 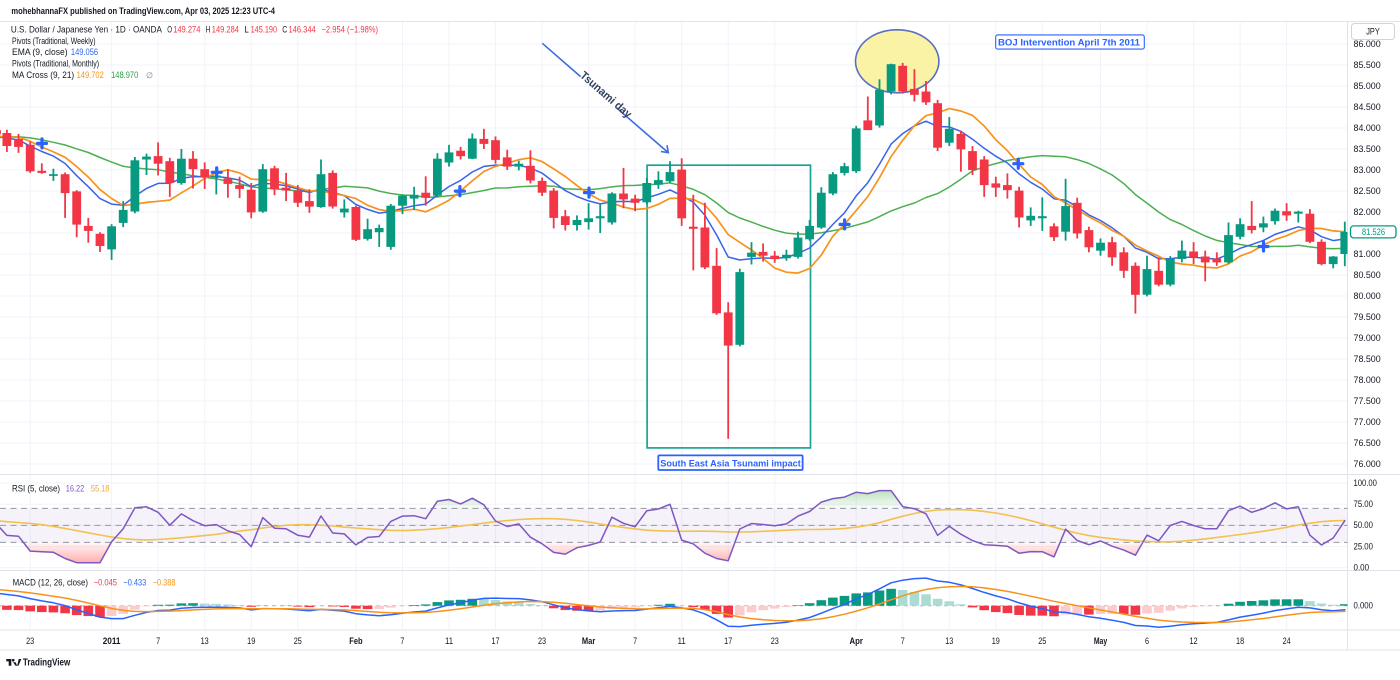 I want to click on svg-text: JPY, so click(x=1373, y=32).